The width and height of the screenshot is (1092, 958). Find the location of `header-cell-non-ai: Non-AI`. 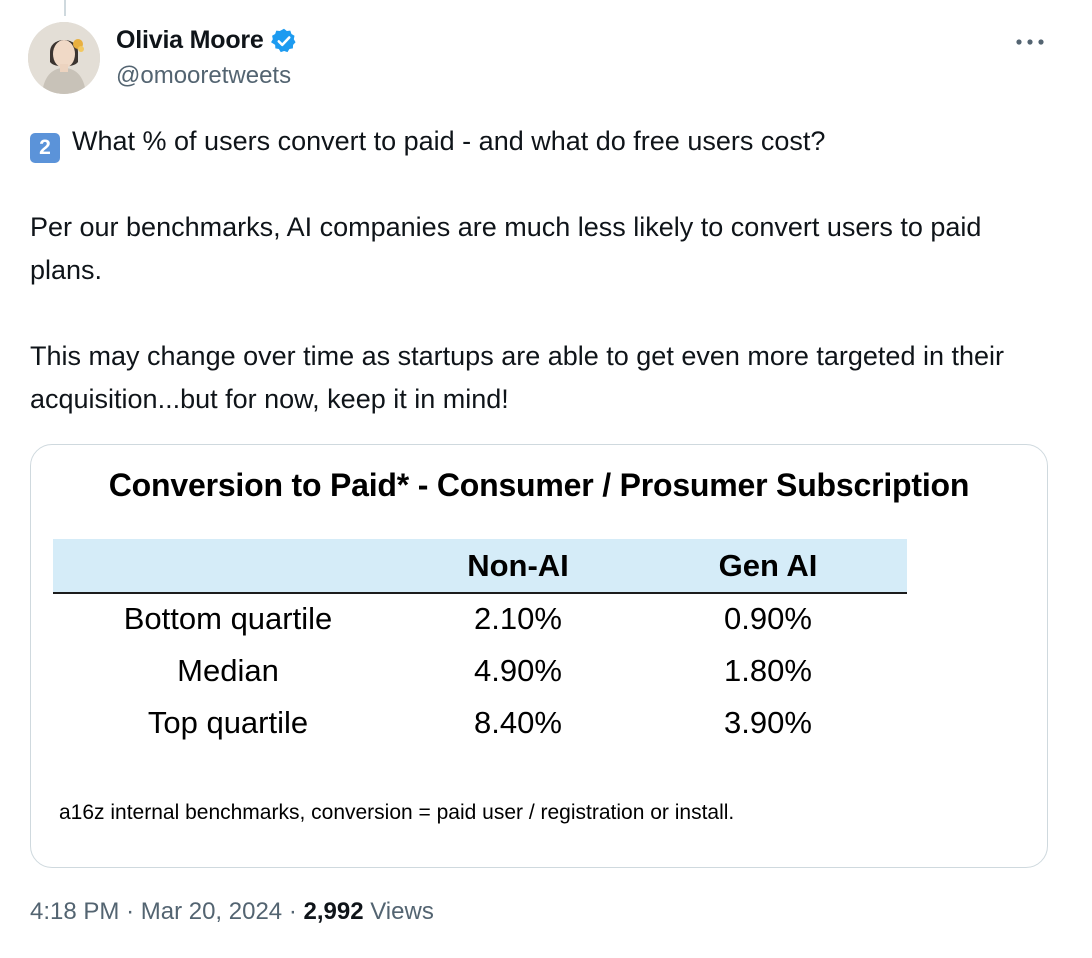

header-cell-non-ai: Non-AI is located at coordinates (518, 565).